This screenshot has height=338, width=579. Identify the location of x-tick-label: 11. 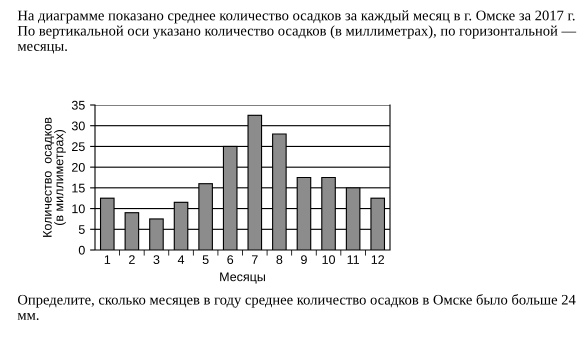
(354, 259).